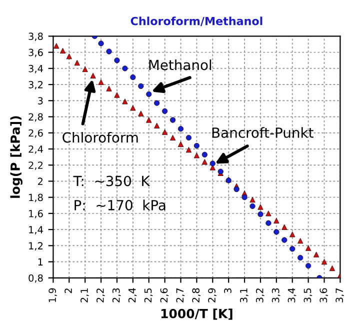 The height and width of the screenshot is (332, 350). What do you see at coordinates (120, 205) in the screenshot?
I see `annotation: P: ~170 kPa` at bounding box center [120, 205].